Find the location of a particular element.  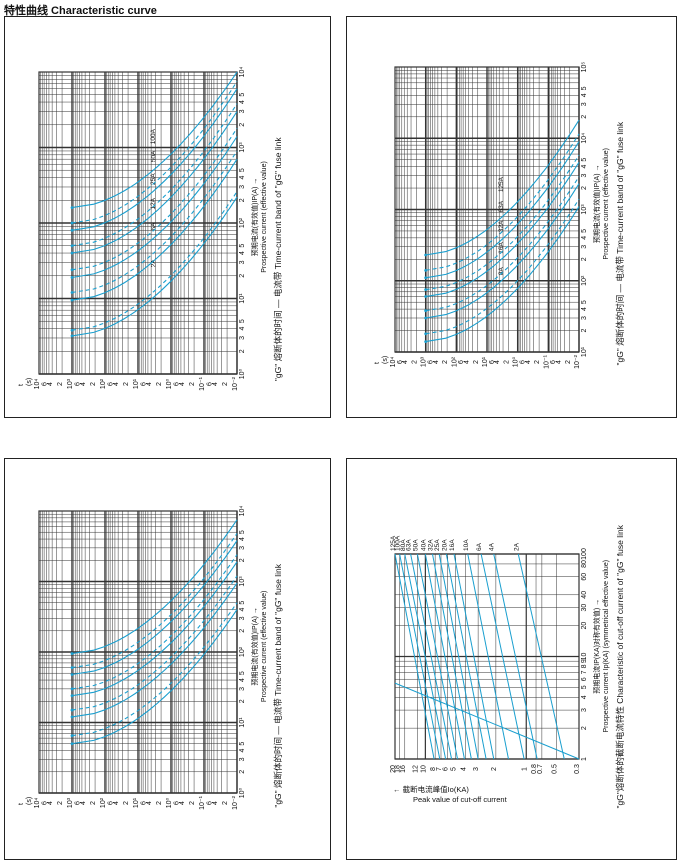

curve-label: 10A is located at coordinates (466, 545).